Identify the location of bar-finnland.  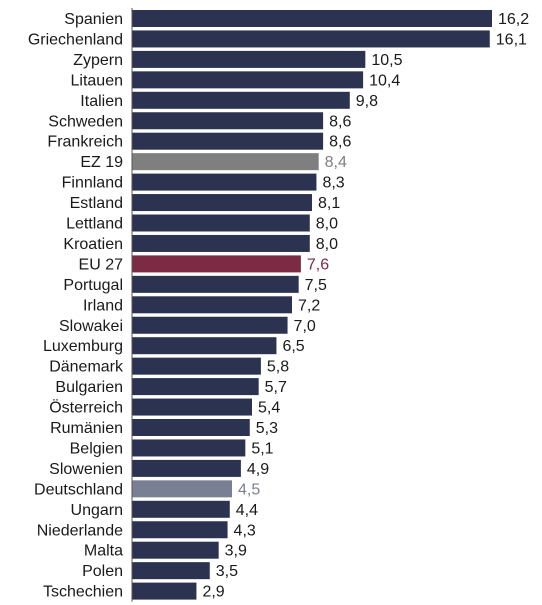
(224, 182).